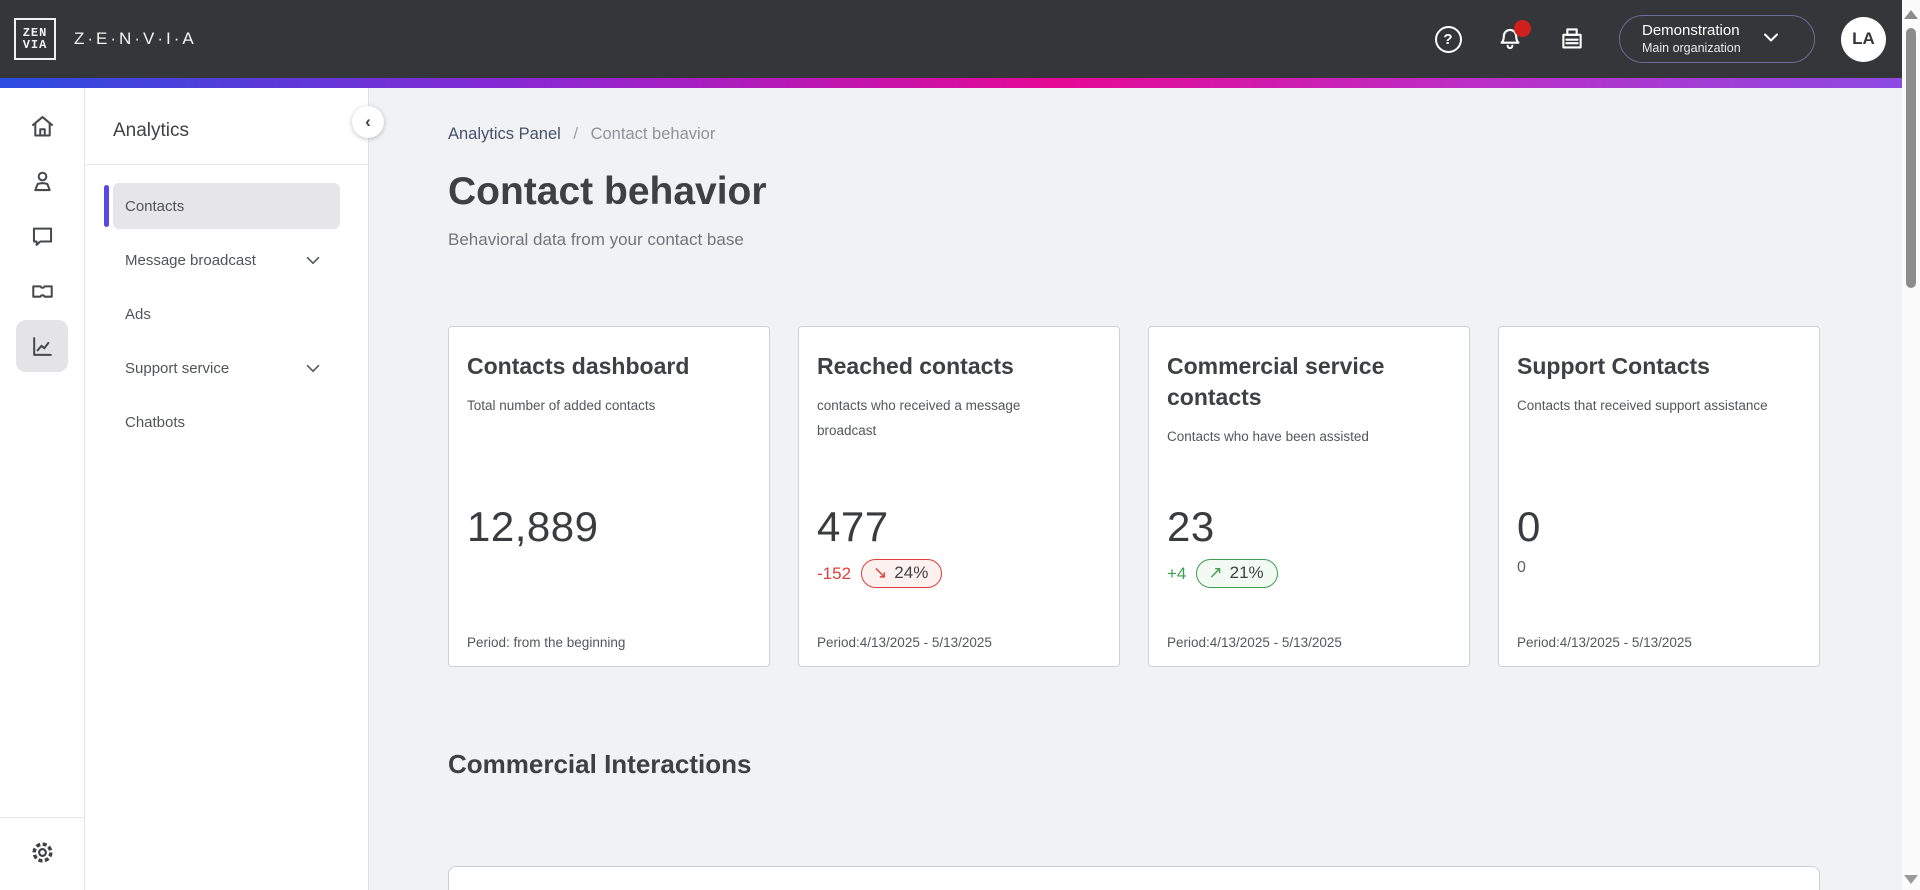  I want to click on card-title: Support Contacts, so click(1613, 366).